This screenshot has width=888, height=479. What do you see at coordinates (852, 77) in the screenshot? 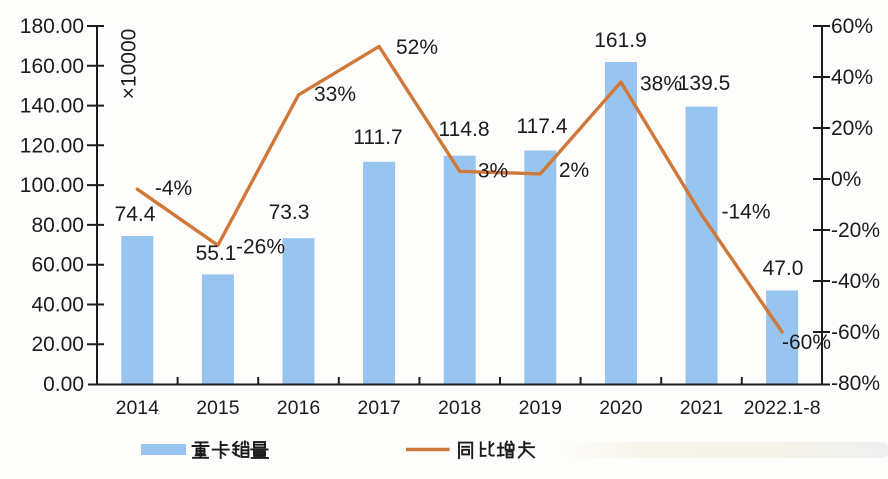
I see `svg-text: 40%` at bounding box center [852, 77].